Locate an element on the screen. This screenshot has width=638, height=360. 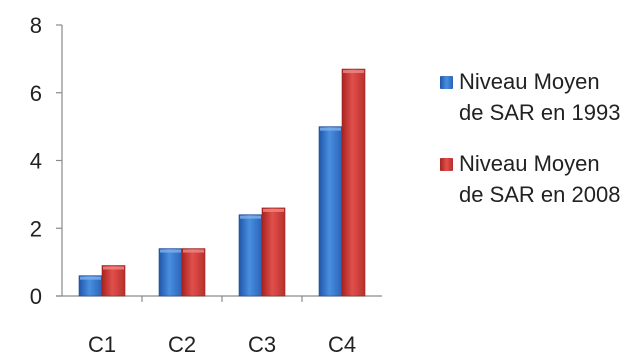
legend-label-series-2: Niveau Moyen de SAR en 2008 is located at coordinates (540, 179).